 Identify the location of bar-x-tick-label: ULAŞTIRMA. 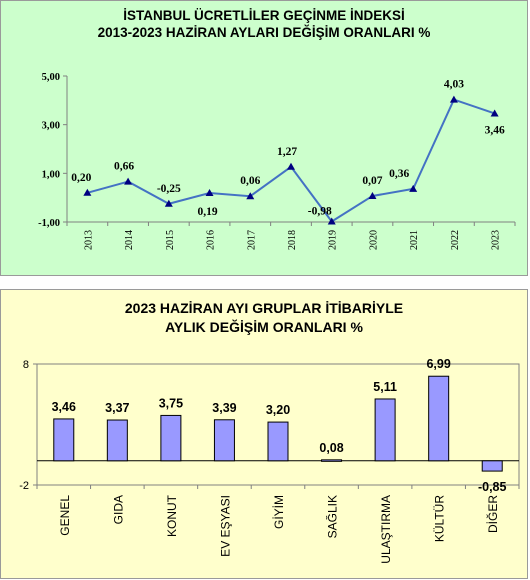
(386, 529).